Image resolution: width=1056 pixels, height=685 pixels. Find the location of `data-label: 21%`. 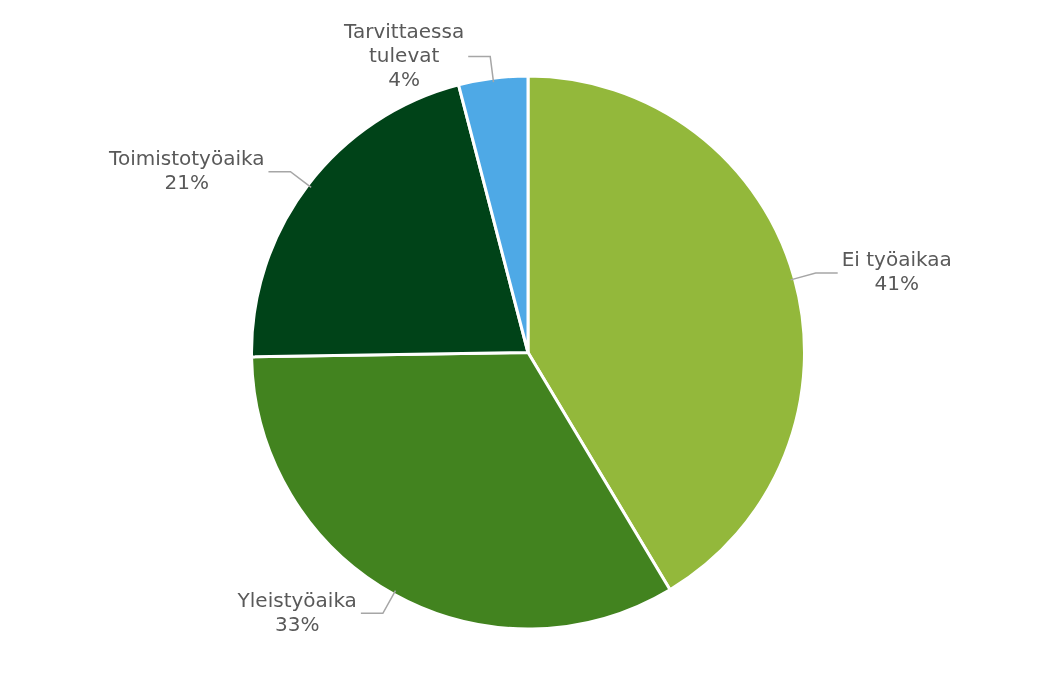

data-label: 21% is located at coordinates (187, 181).